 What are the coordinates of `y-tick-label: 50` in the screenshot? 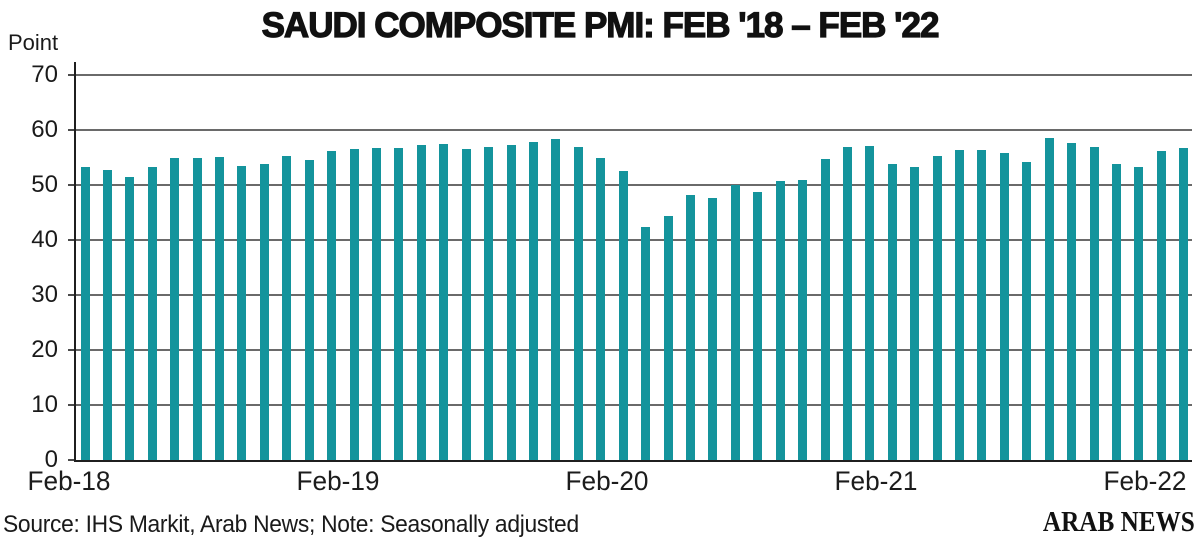 It's located at (44, 184).